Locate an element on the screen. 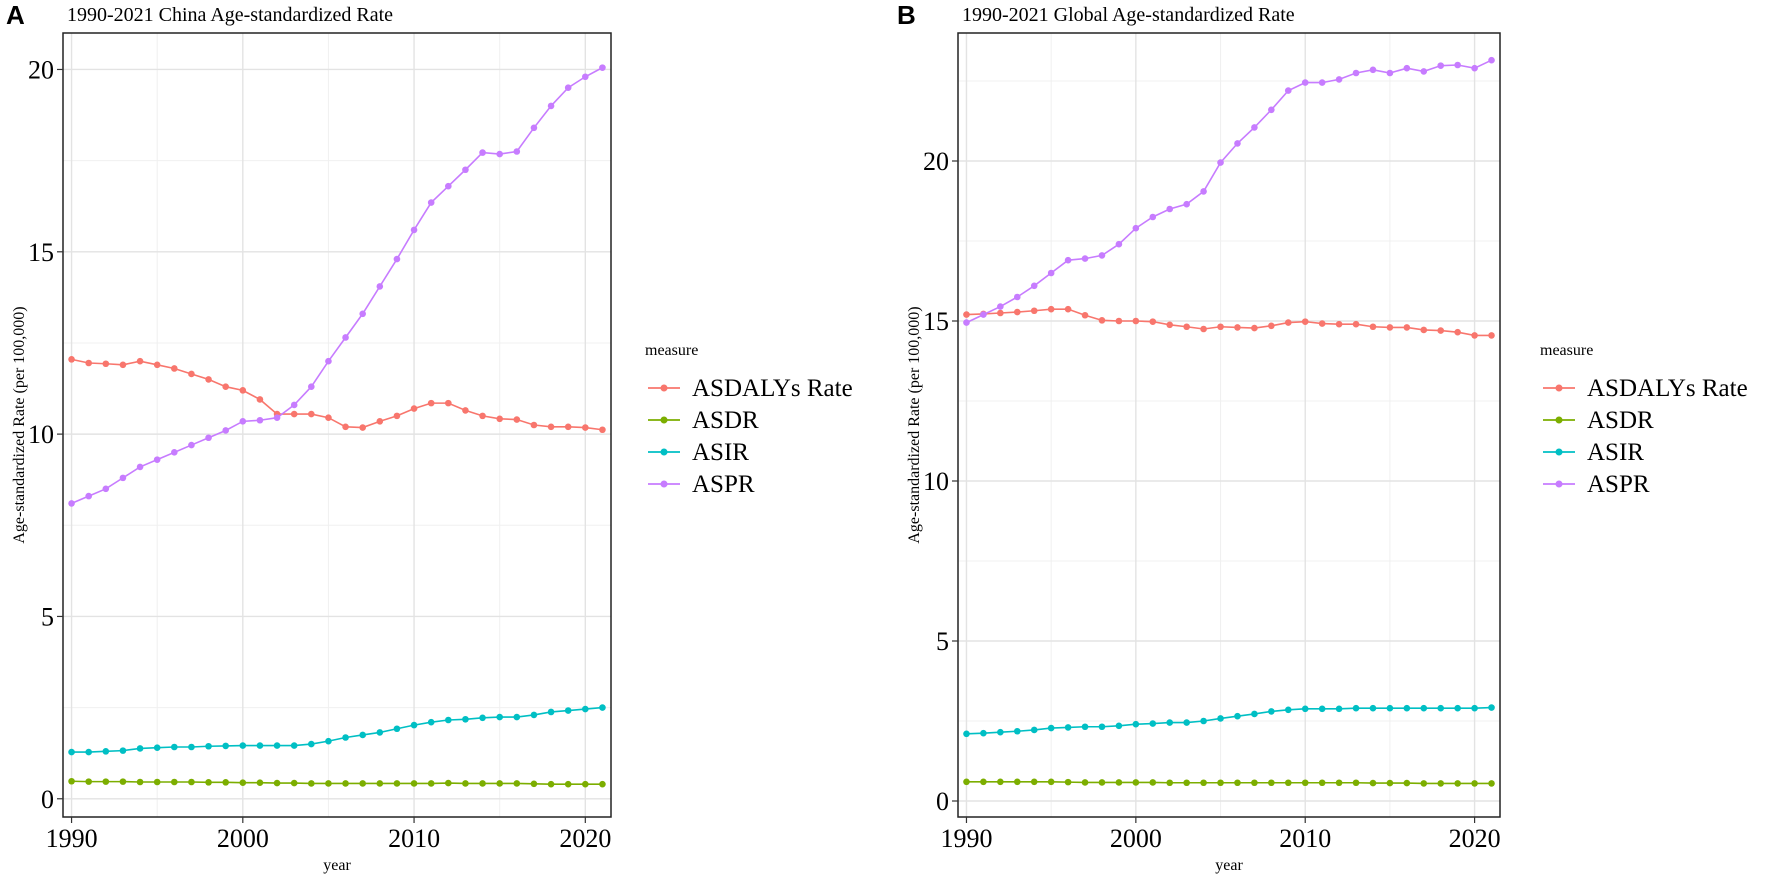 The width and height of the screenshot is (1770, 879). x-tick-label: 2000 is located at coordinates (243, 838).